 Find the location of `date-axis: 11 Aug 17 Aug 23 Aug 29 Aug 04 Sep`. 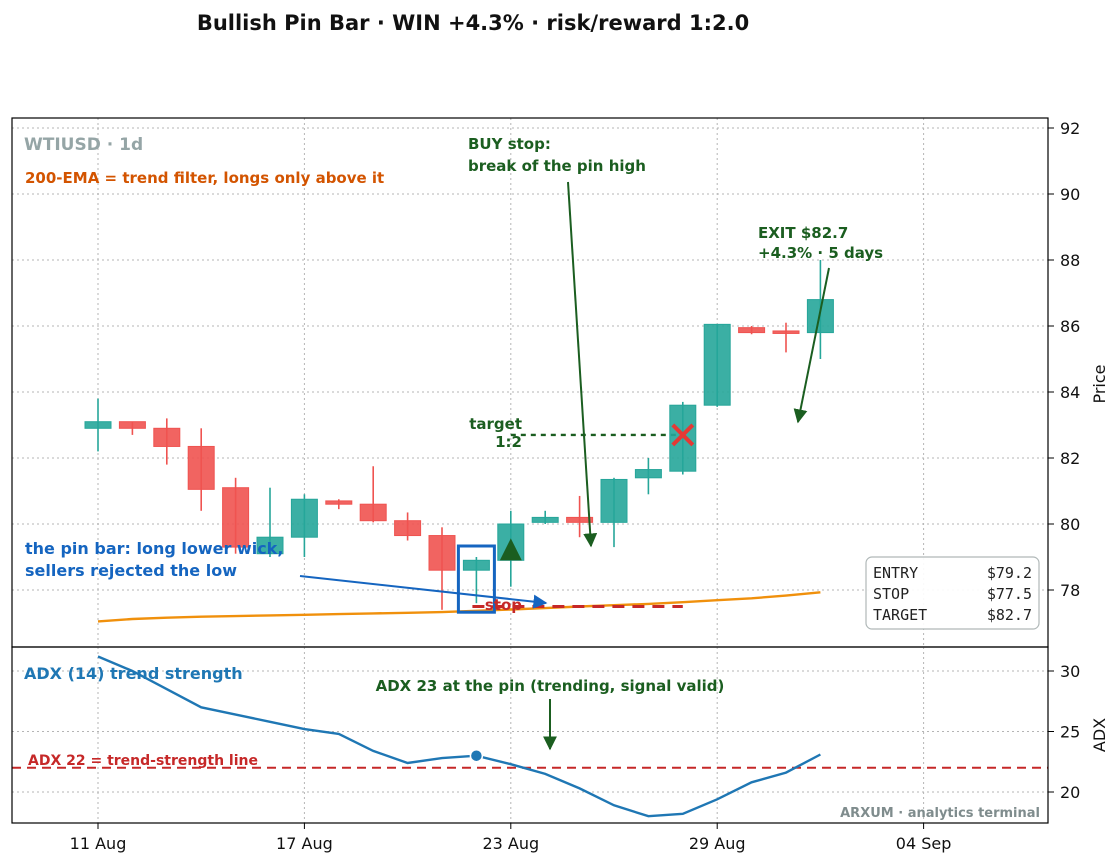

date-axis: 11 Aug 17 Aug 23 Aug 29 Aug 04 Sep is located at coordinates (511, 838).